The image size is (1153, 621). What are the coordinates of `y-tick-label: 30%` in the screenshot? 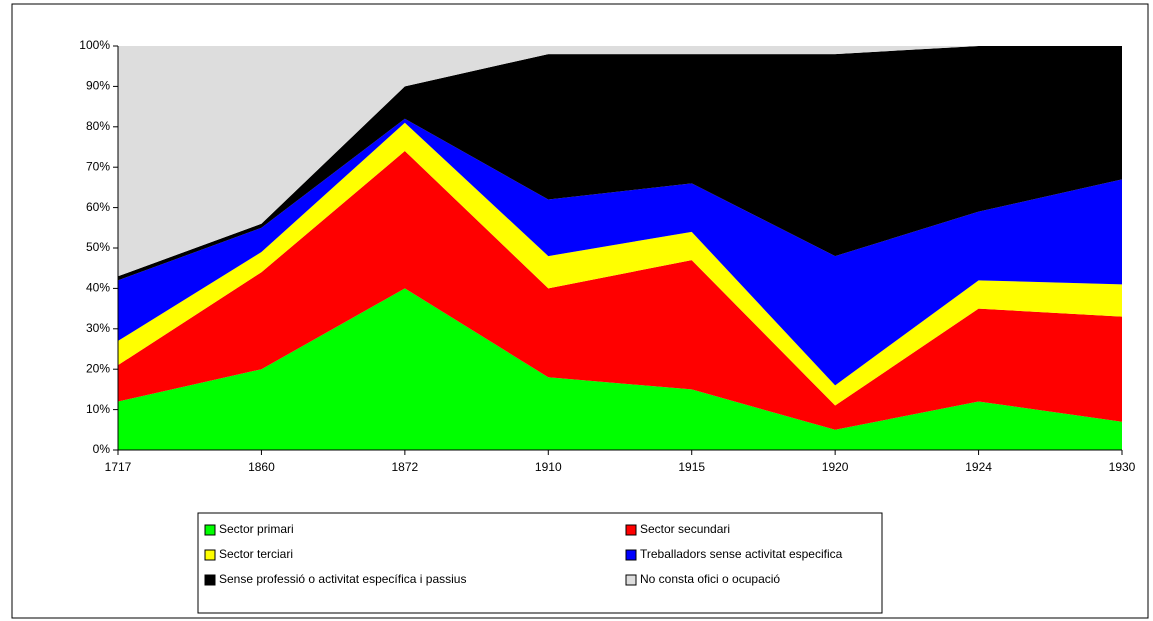 It's located at (98, 328).